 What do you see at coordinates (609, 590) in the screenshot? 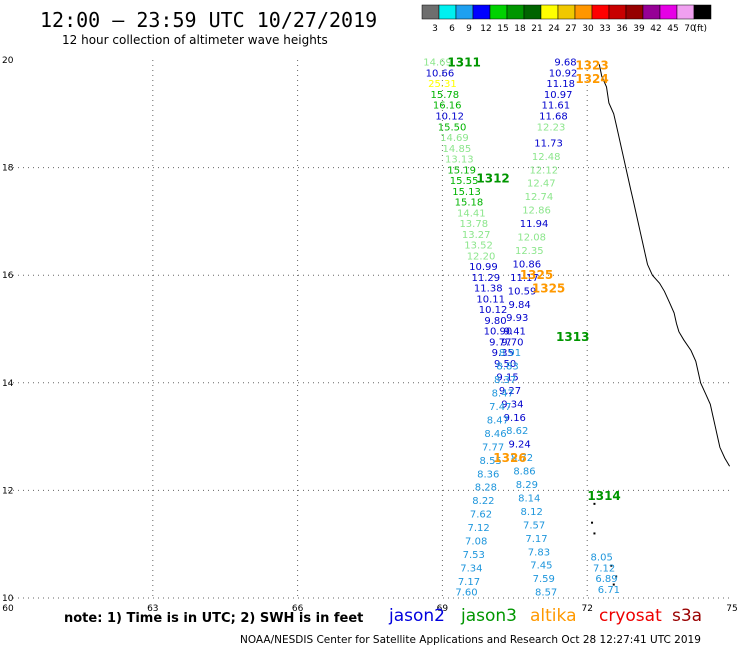
I see `wave-height-label: 6.71` at bounding box center [609, 590].